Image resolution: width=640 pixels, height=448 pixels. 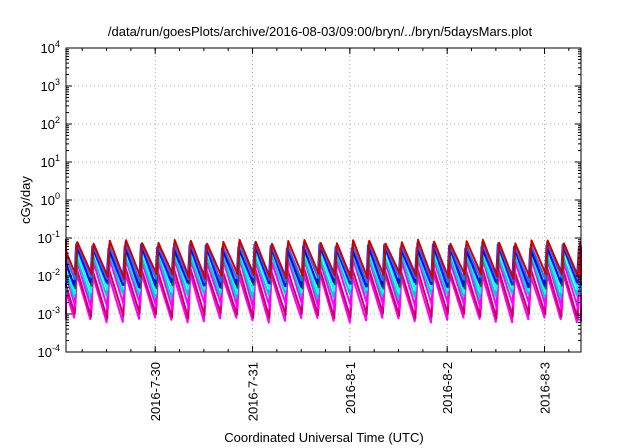 I want to click on x-tick-label: 2016-8-1, so click(x=350, y=388).